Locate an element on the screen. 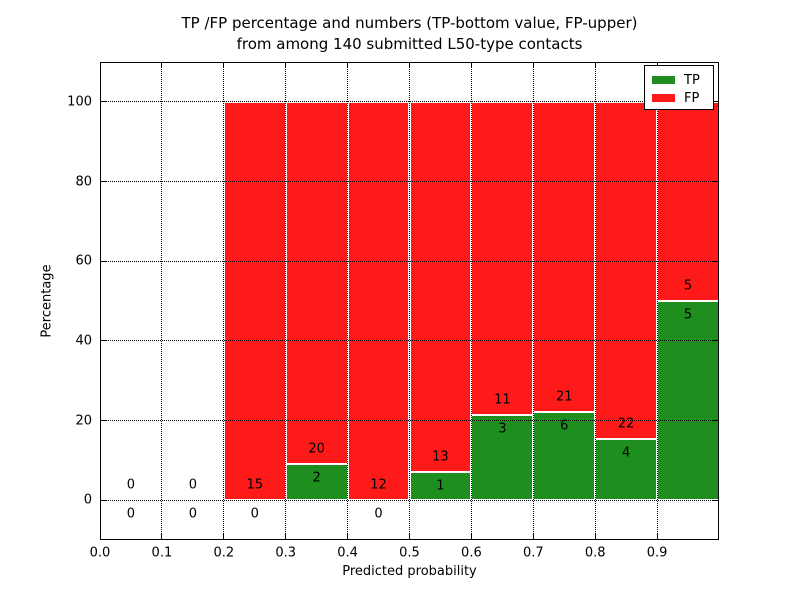  bar-value-label-fp: 20 is located at coordinates (316, 449).